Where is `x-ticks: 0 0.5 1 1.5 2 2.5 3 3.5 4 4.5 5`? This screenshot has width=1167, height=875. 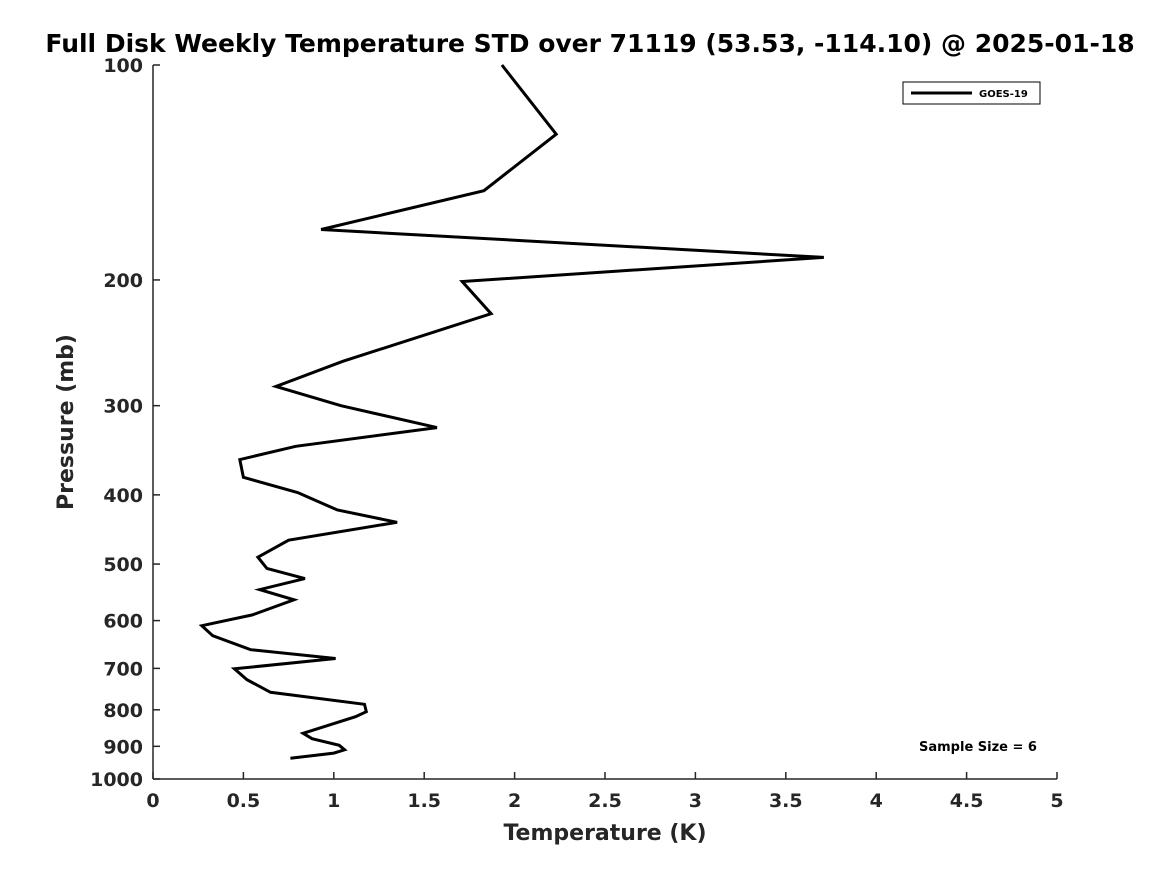 x-ticks: 0 0.5 1 1.5 2 2.5 3 3.5 4 4.5 5 is located at coordinates (605, 792).